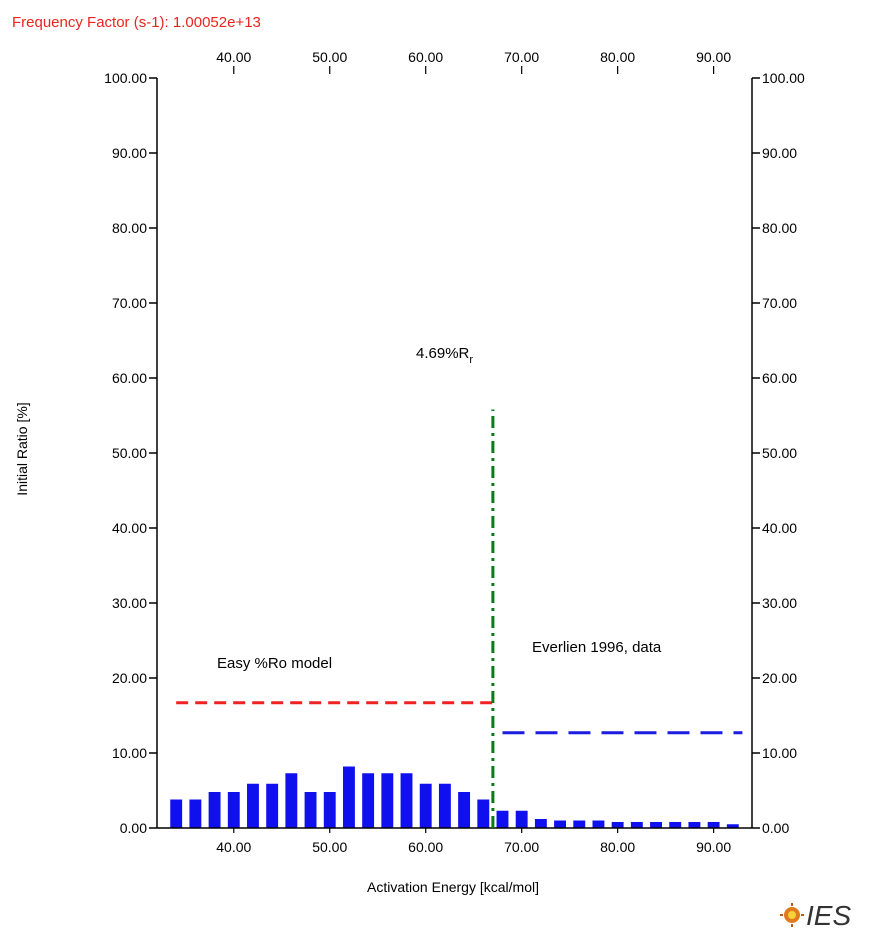  Describe the element at coordinates (471, 360) in the screenshot. I see `vertical-line-label-subscript: r` at that location.